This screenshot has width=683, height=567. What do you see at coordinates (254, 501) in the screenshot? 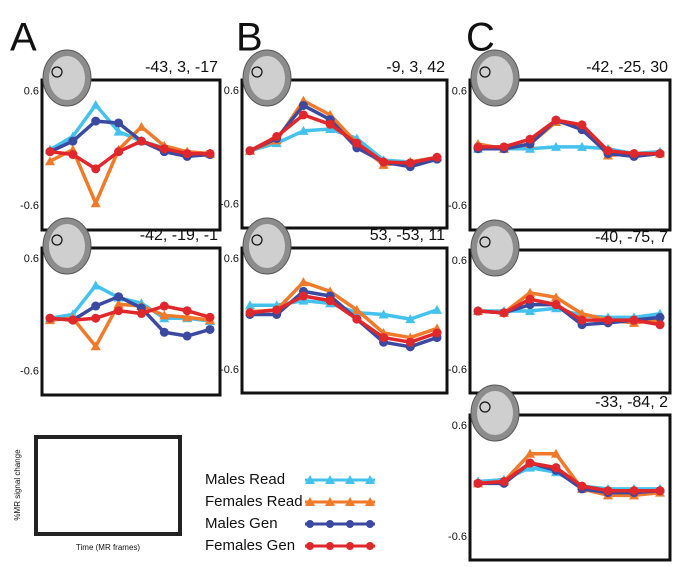
I see `legend-label: Females Read` at bounding box center [254, 501].